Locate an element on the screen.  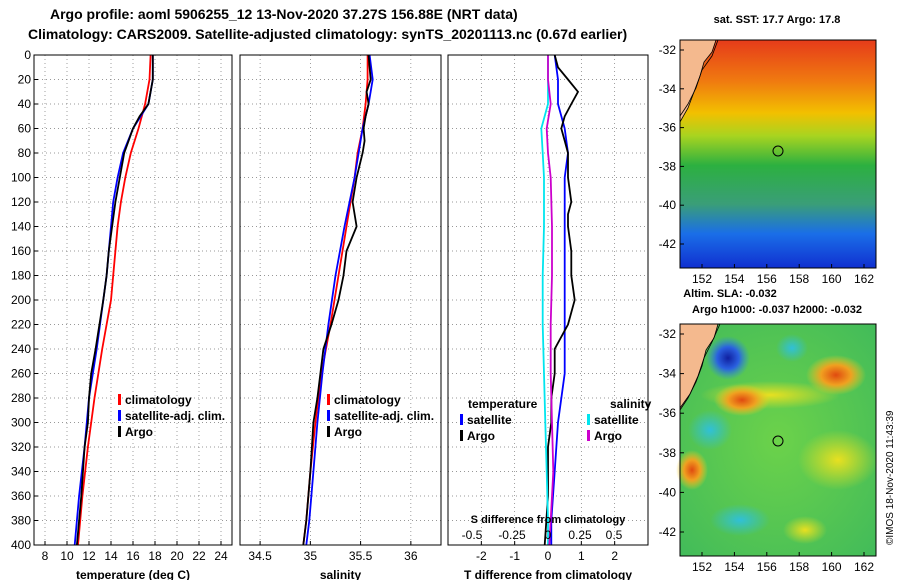
legend-t-title: temperature is located at coordinates (503, 404).